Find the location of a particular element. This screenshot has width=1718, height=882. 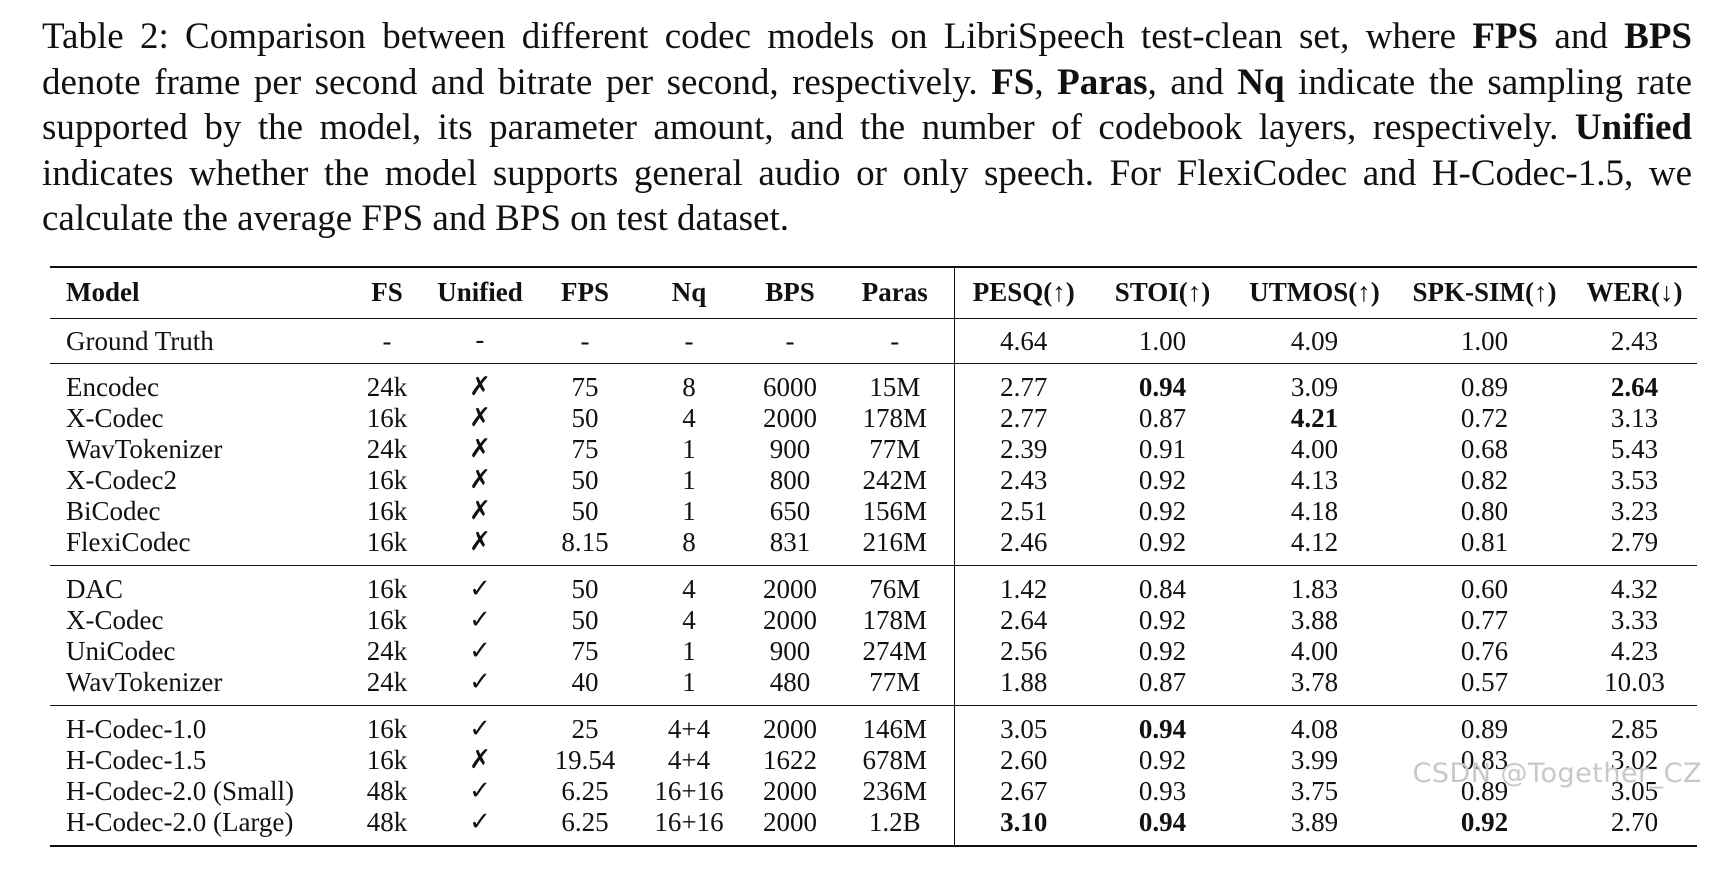

cell-nq: 16+16 is located at coordinates (689, 790).